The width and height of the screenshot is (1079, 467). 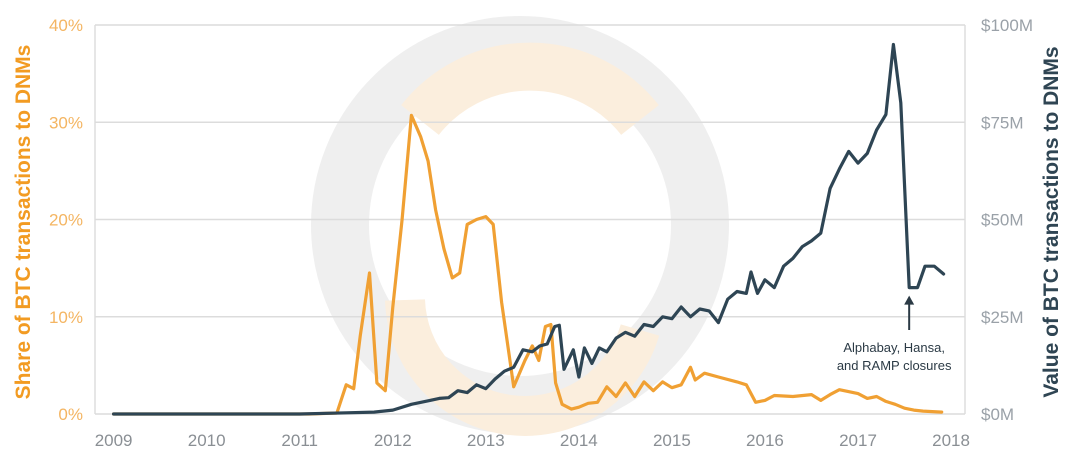 I want to click on annotation-arrowhead, so click(x=909, y=300).